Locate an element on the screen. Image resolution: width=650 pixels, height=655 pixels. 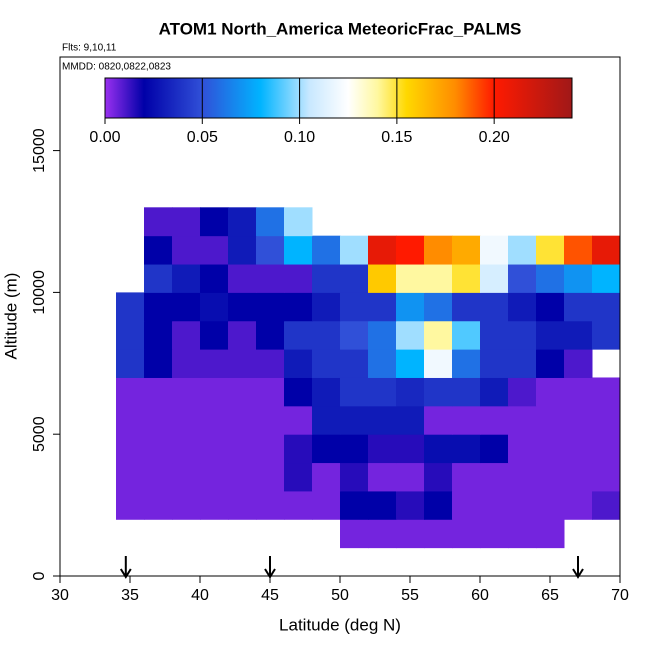
y-tick-label: 5000 is located at coordinates (39, 434).